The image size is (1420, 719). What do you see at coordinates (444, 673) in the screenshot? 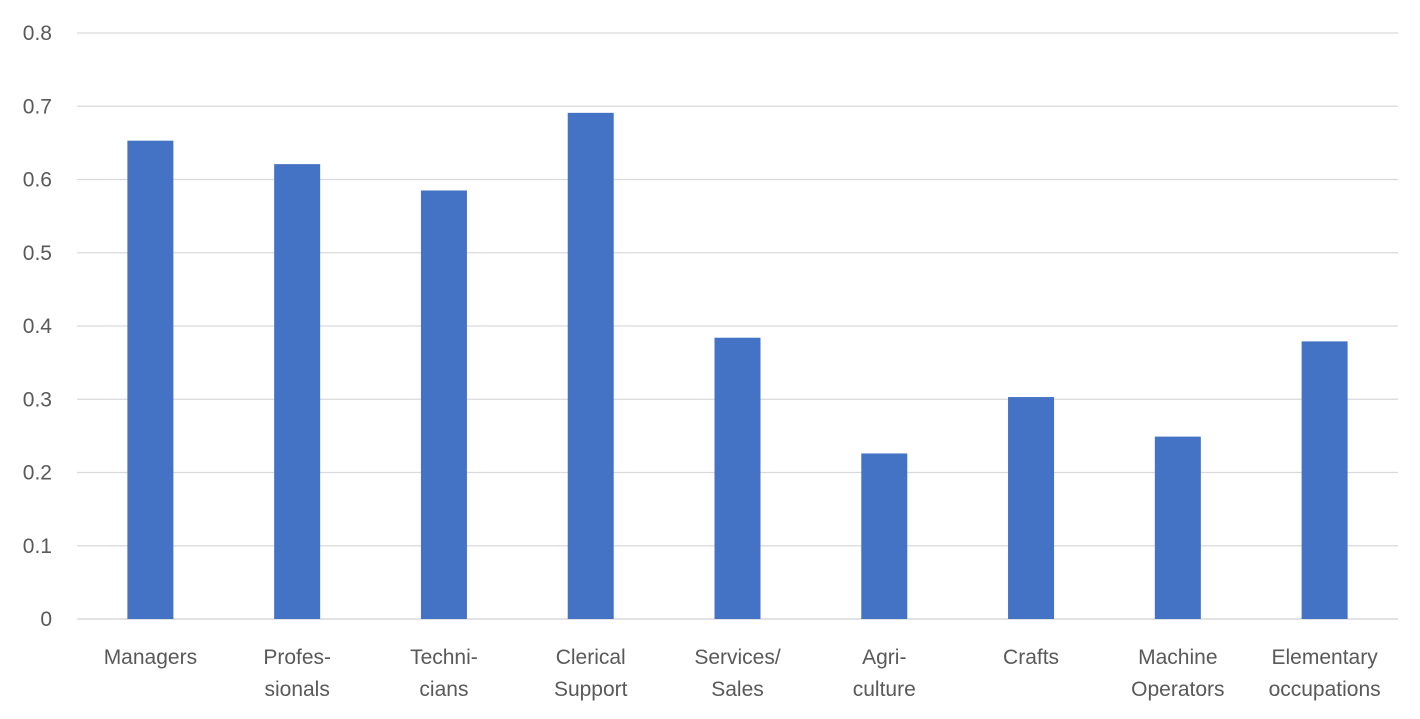
I see `x-tick-label: Techni-cians` at bounding box center [444, 673].